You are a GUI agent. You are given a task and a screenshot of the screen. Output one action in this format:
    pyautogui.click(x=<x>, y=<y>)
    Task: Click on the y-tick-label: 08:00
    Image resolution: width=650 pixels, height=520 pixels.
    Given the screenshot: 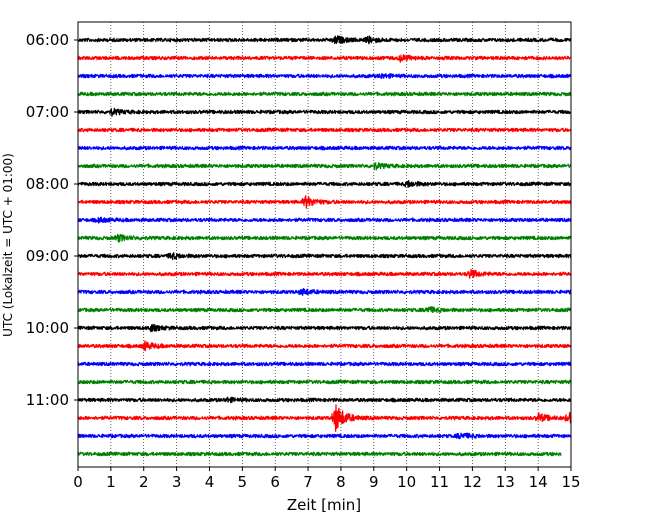 What is the action you would take?
    pyautogui.click(x=47, y=184)
    